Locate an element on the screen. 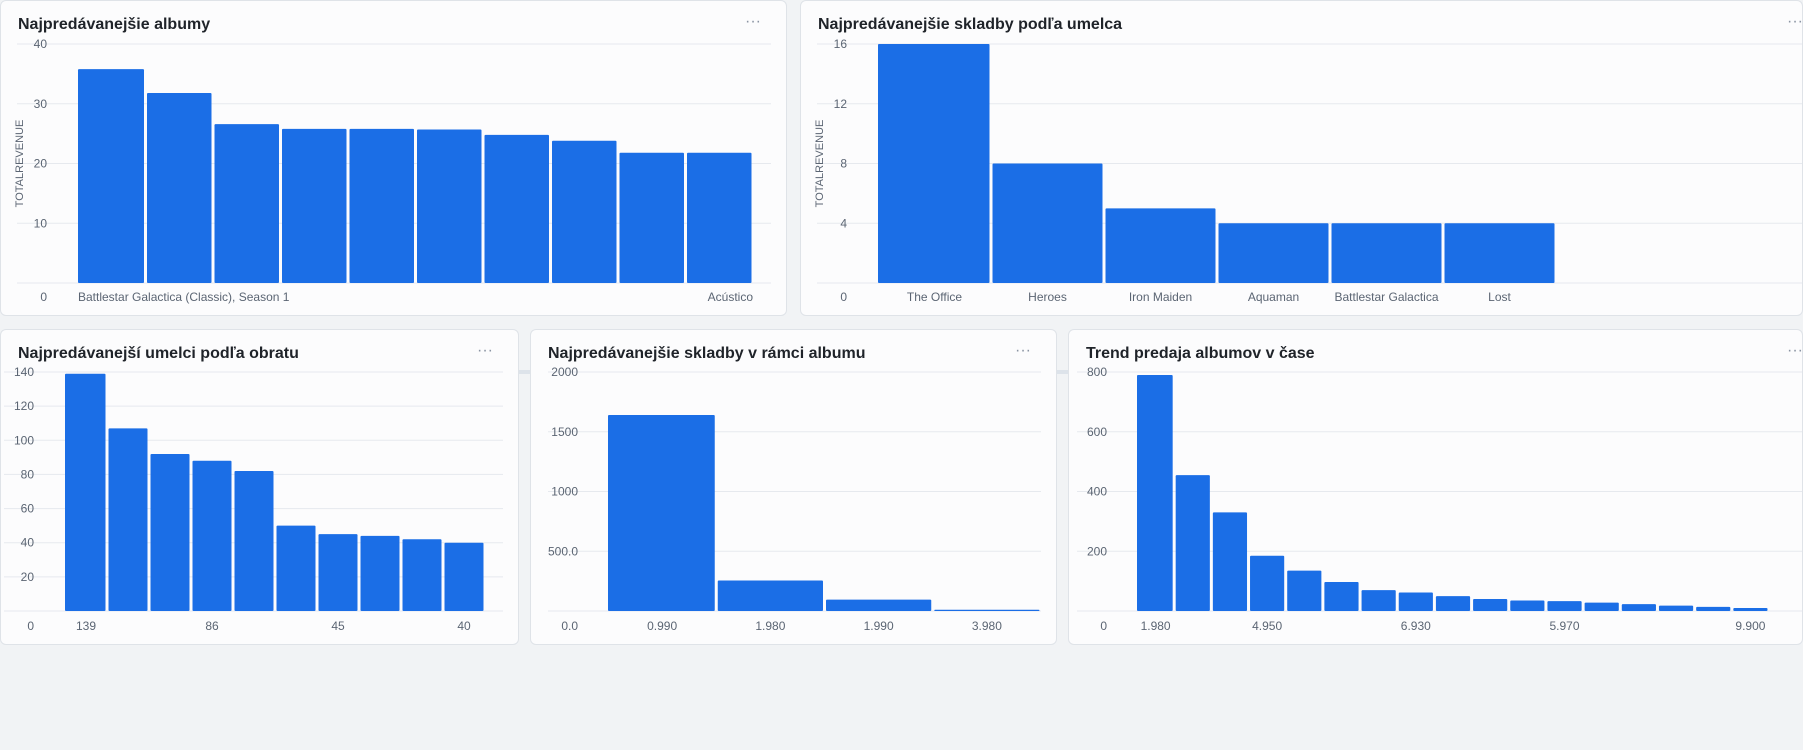 The image size is (1803, 750). y-tick-label: 500.0 is located at coordinates (563, 551).